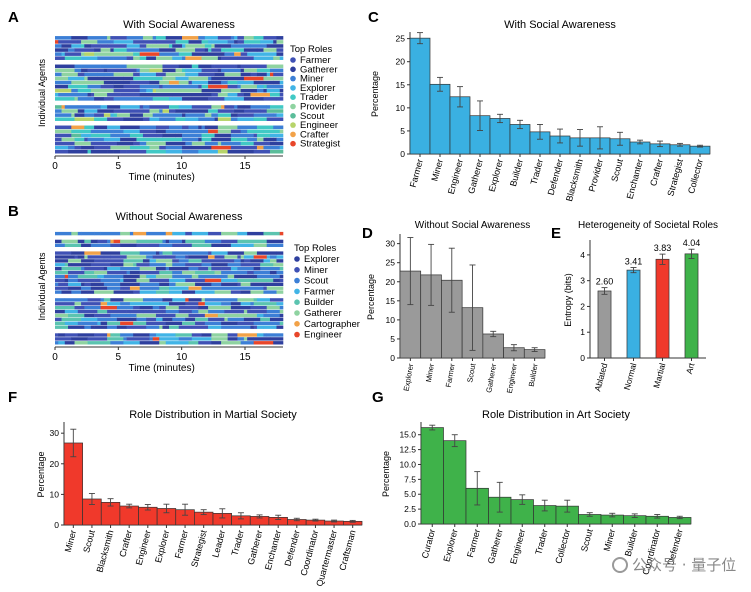  Describe the element at coordinates (297, 313) in the screenshot. I see `legend-swatch` at that location.